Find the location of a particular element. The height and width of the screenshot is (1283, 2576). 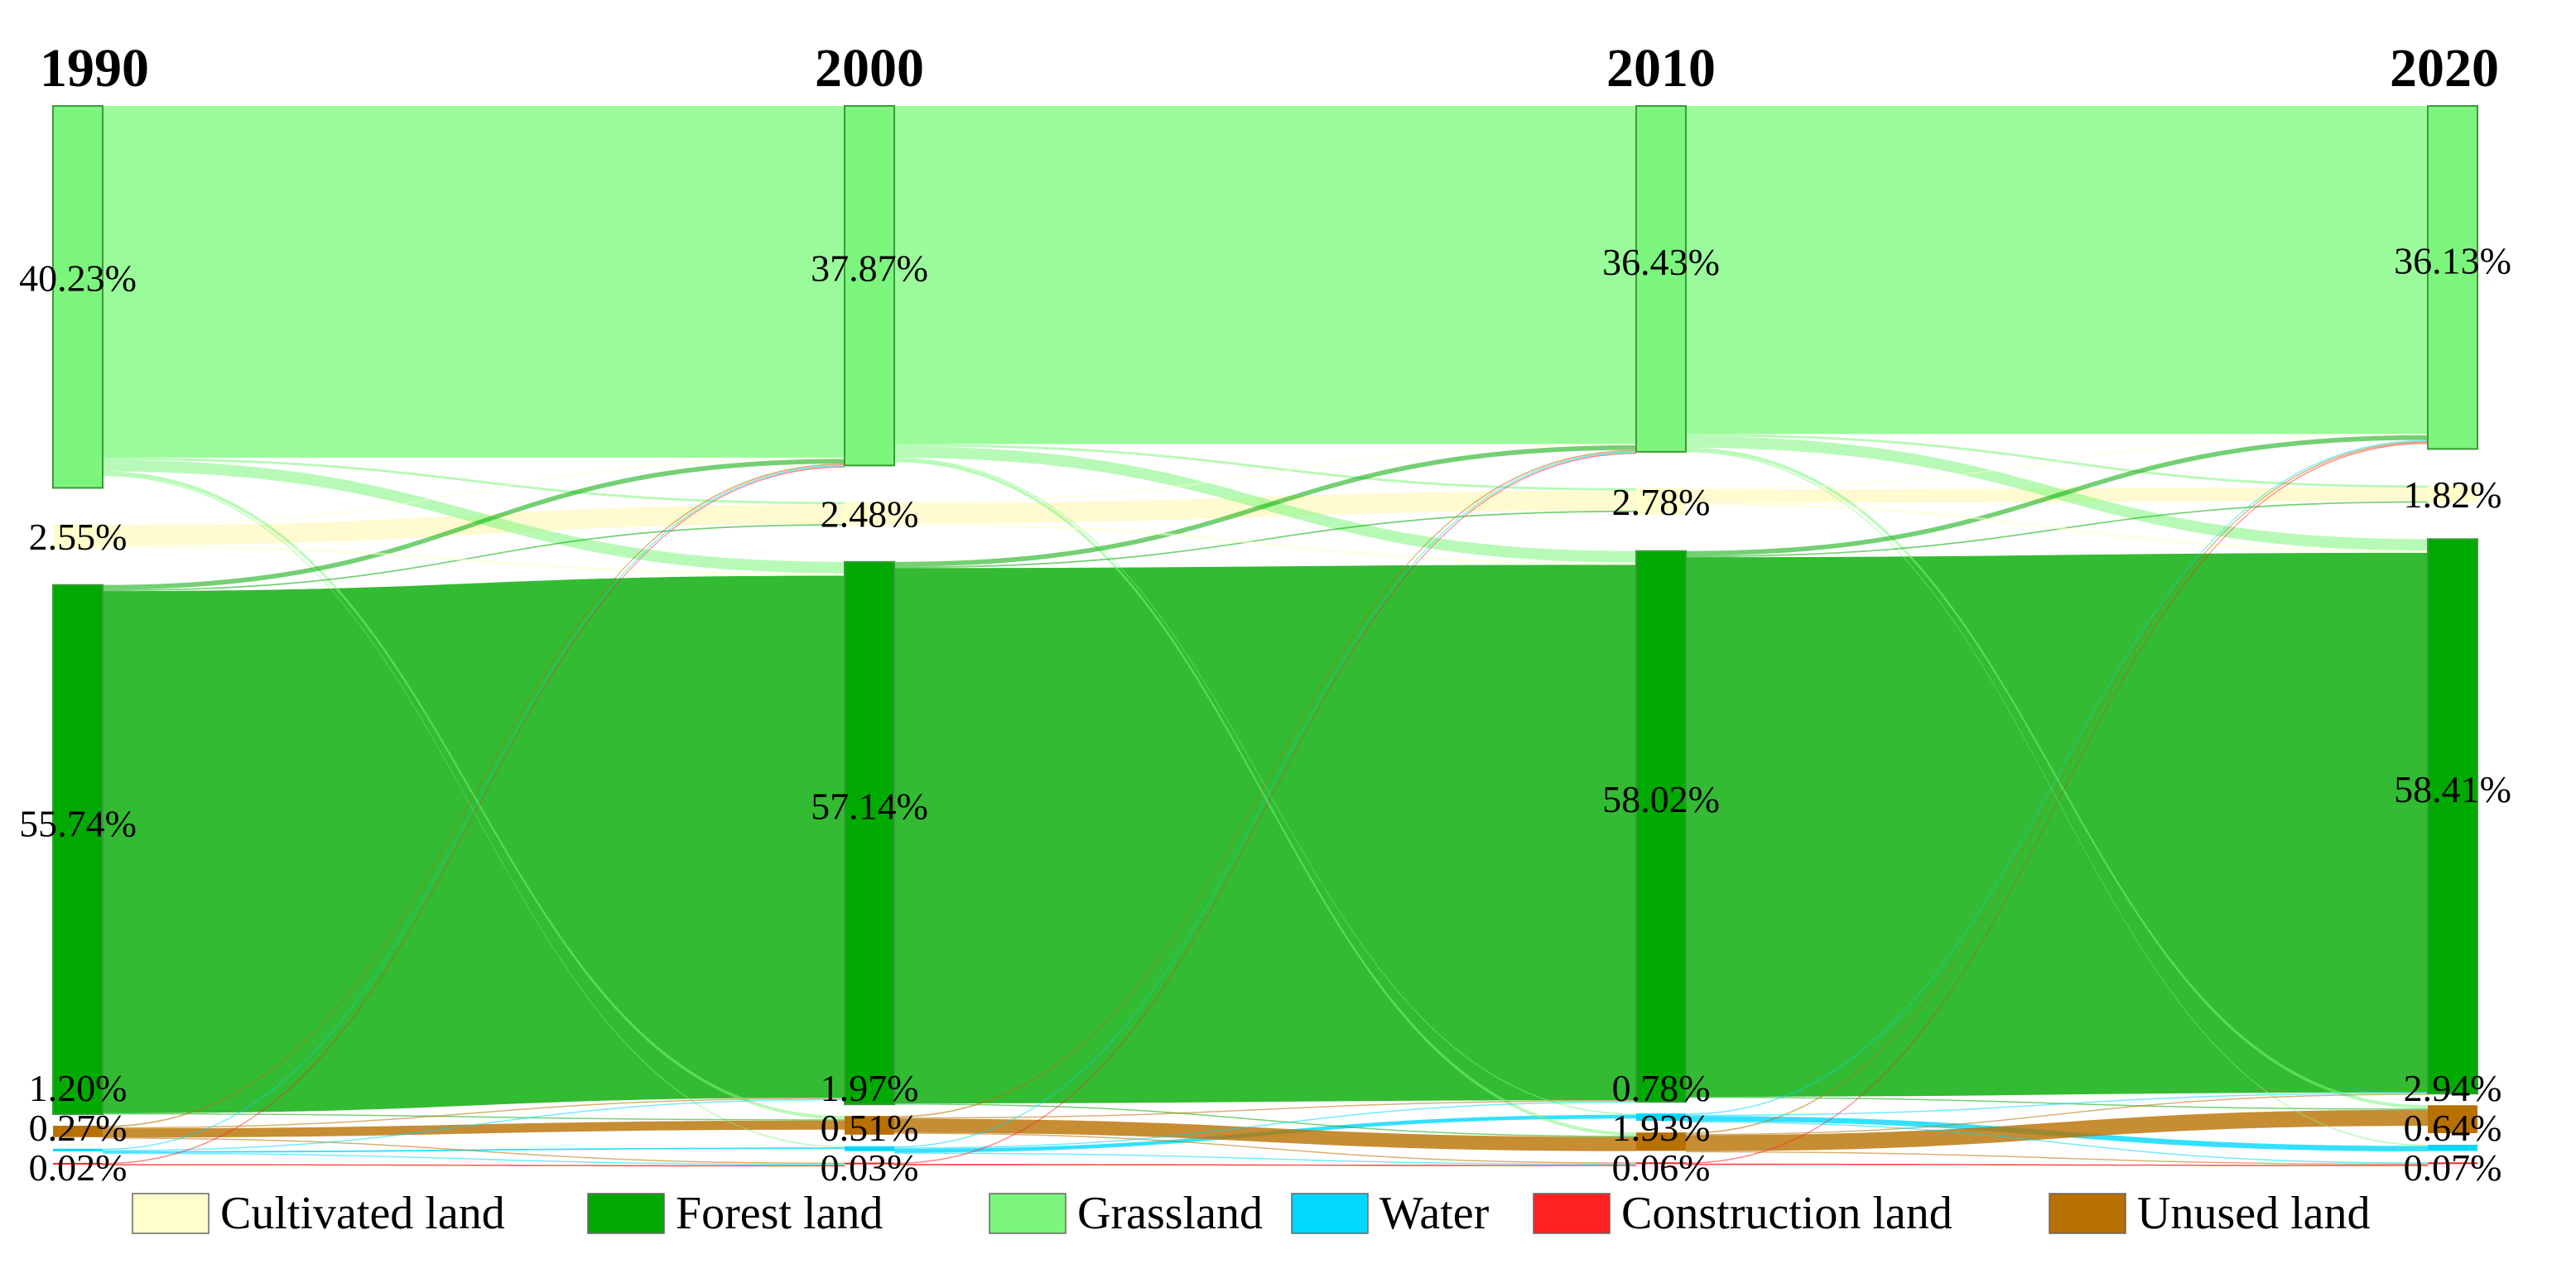

flow-2000-forest-land-to-2010-cultivated-land is located at coordinates (1265, 539).